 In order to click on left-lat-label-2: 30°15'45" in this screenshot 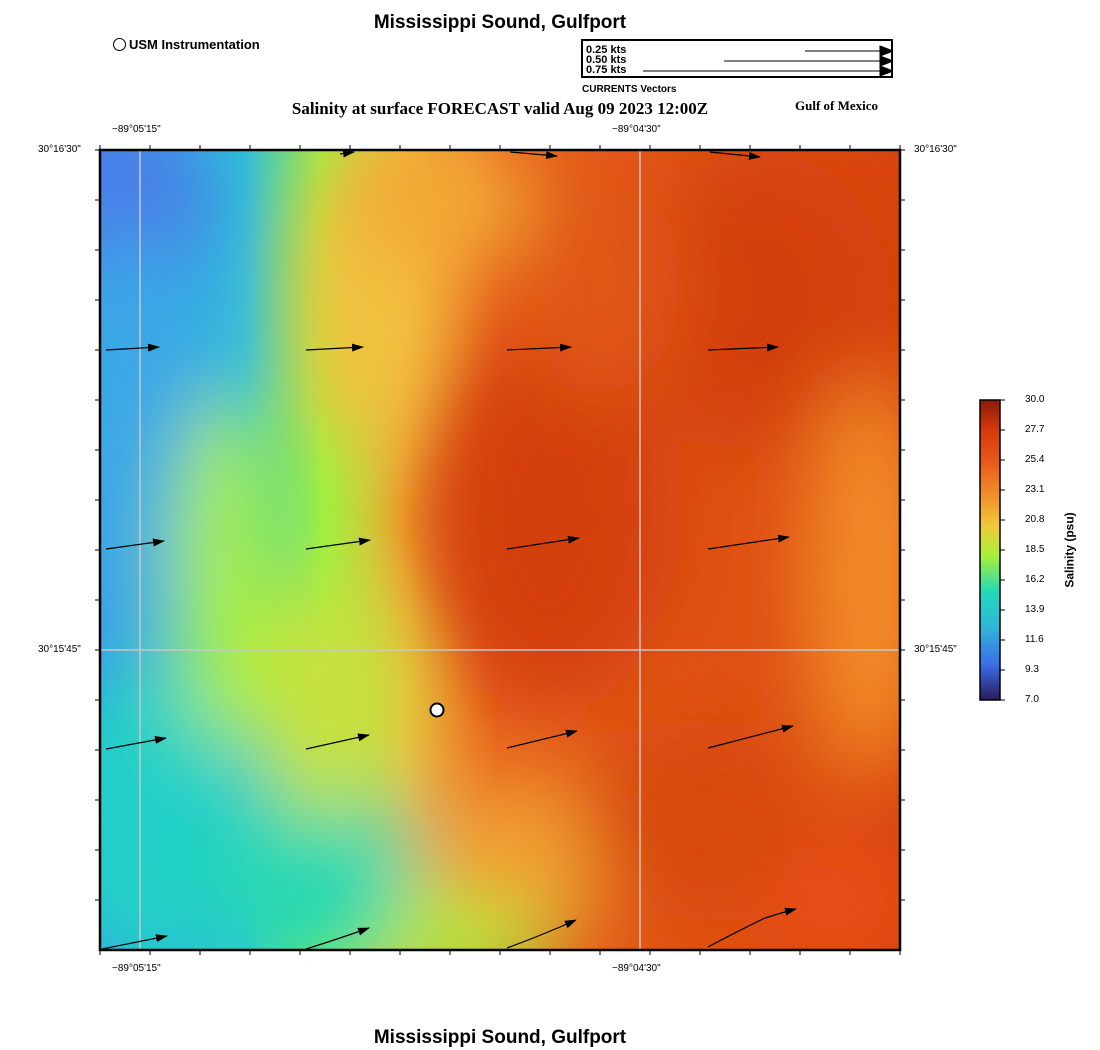, I will do `click(59, 649)`.